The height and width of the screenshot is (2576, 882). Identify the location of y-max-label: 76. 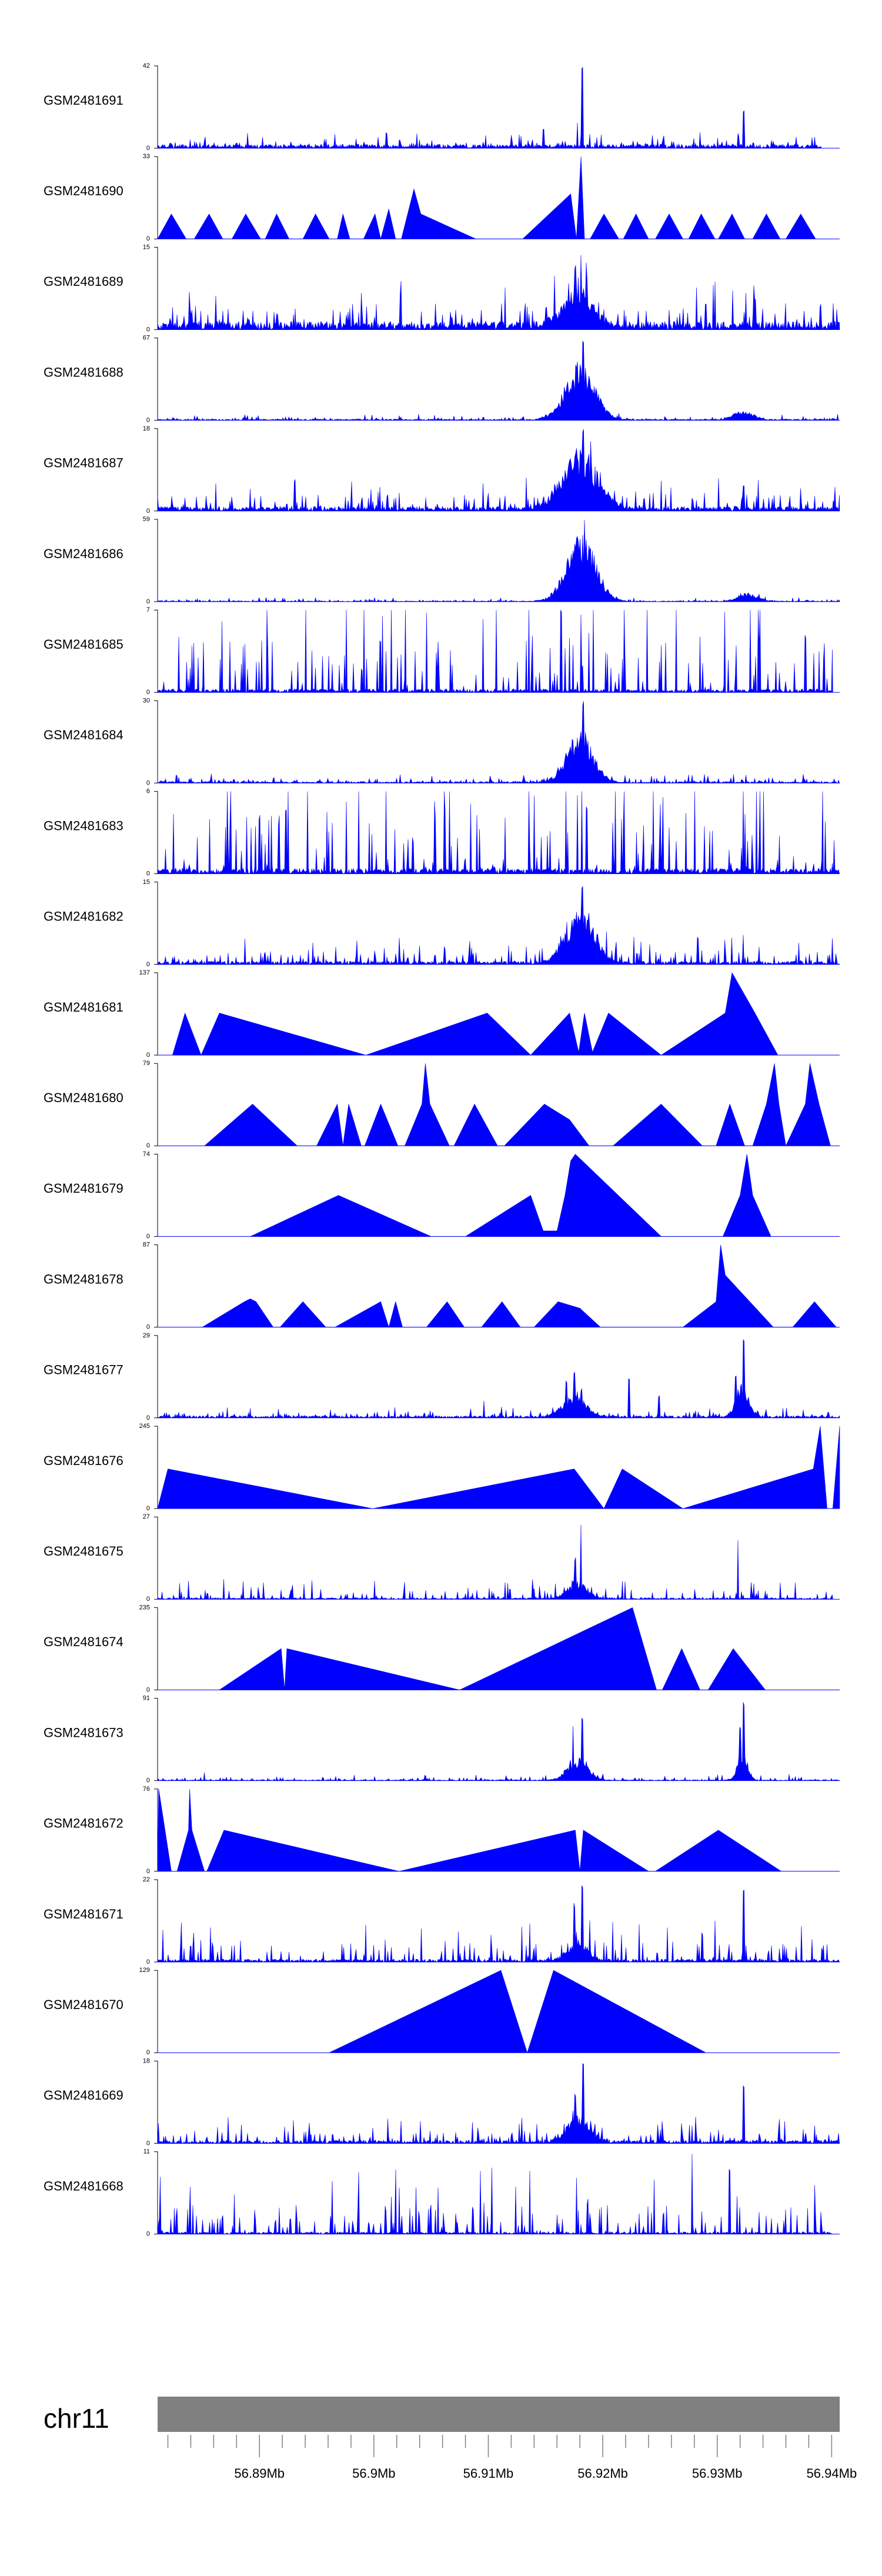
(146, 1789).